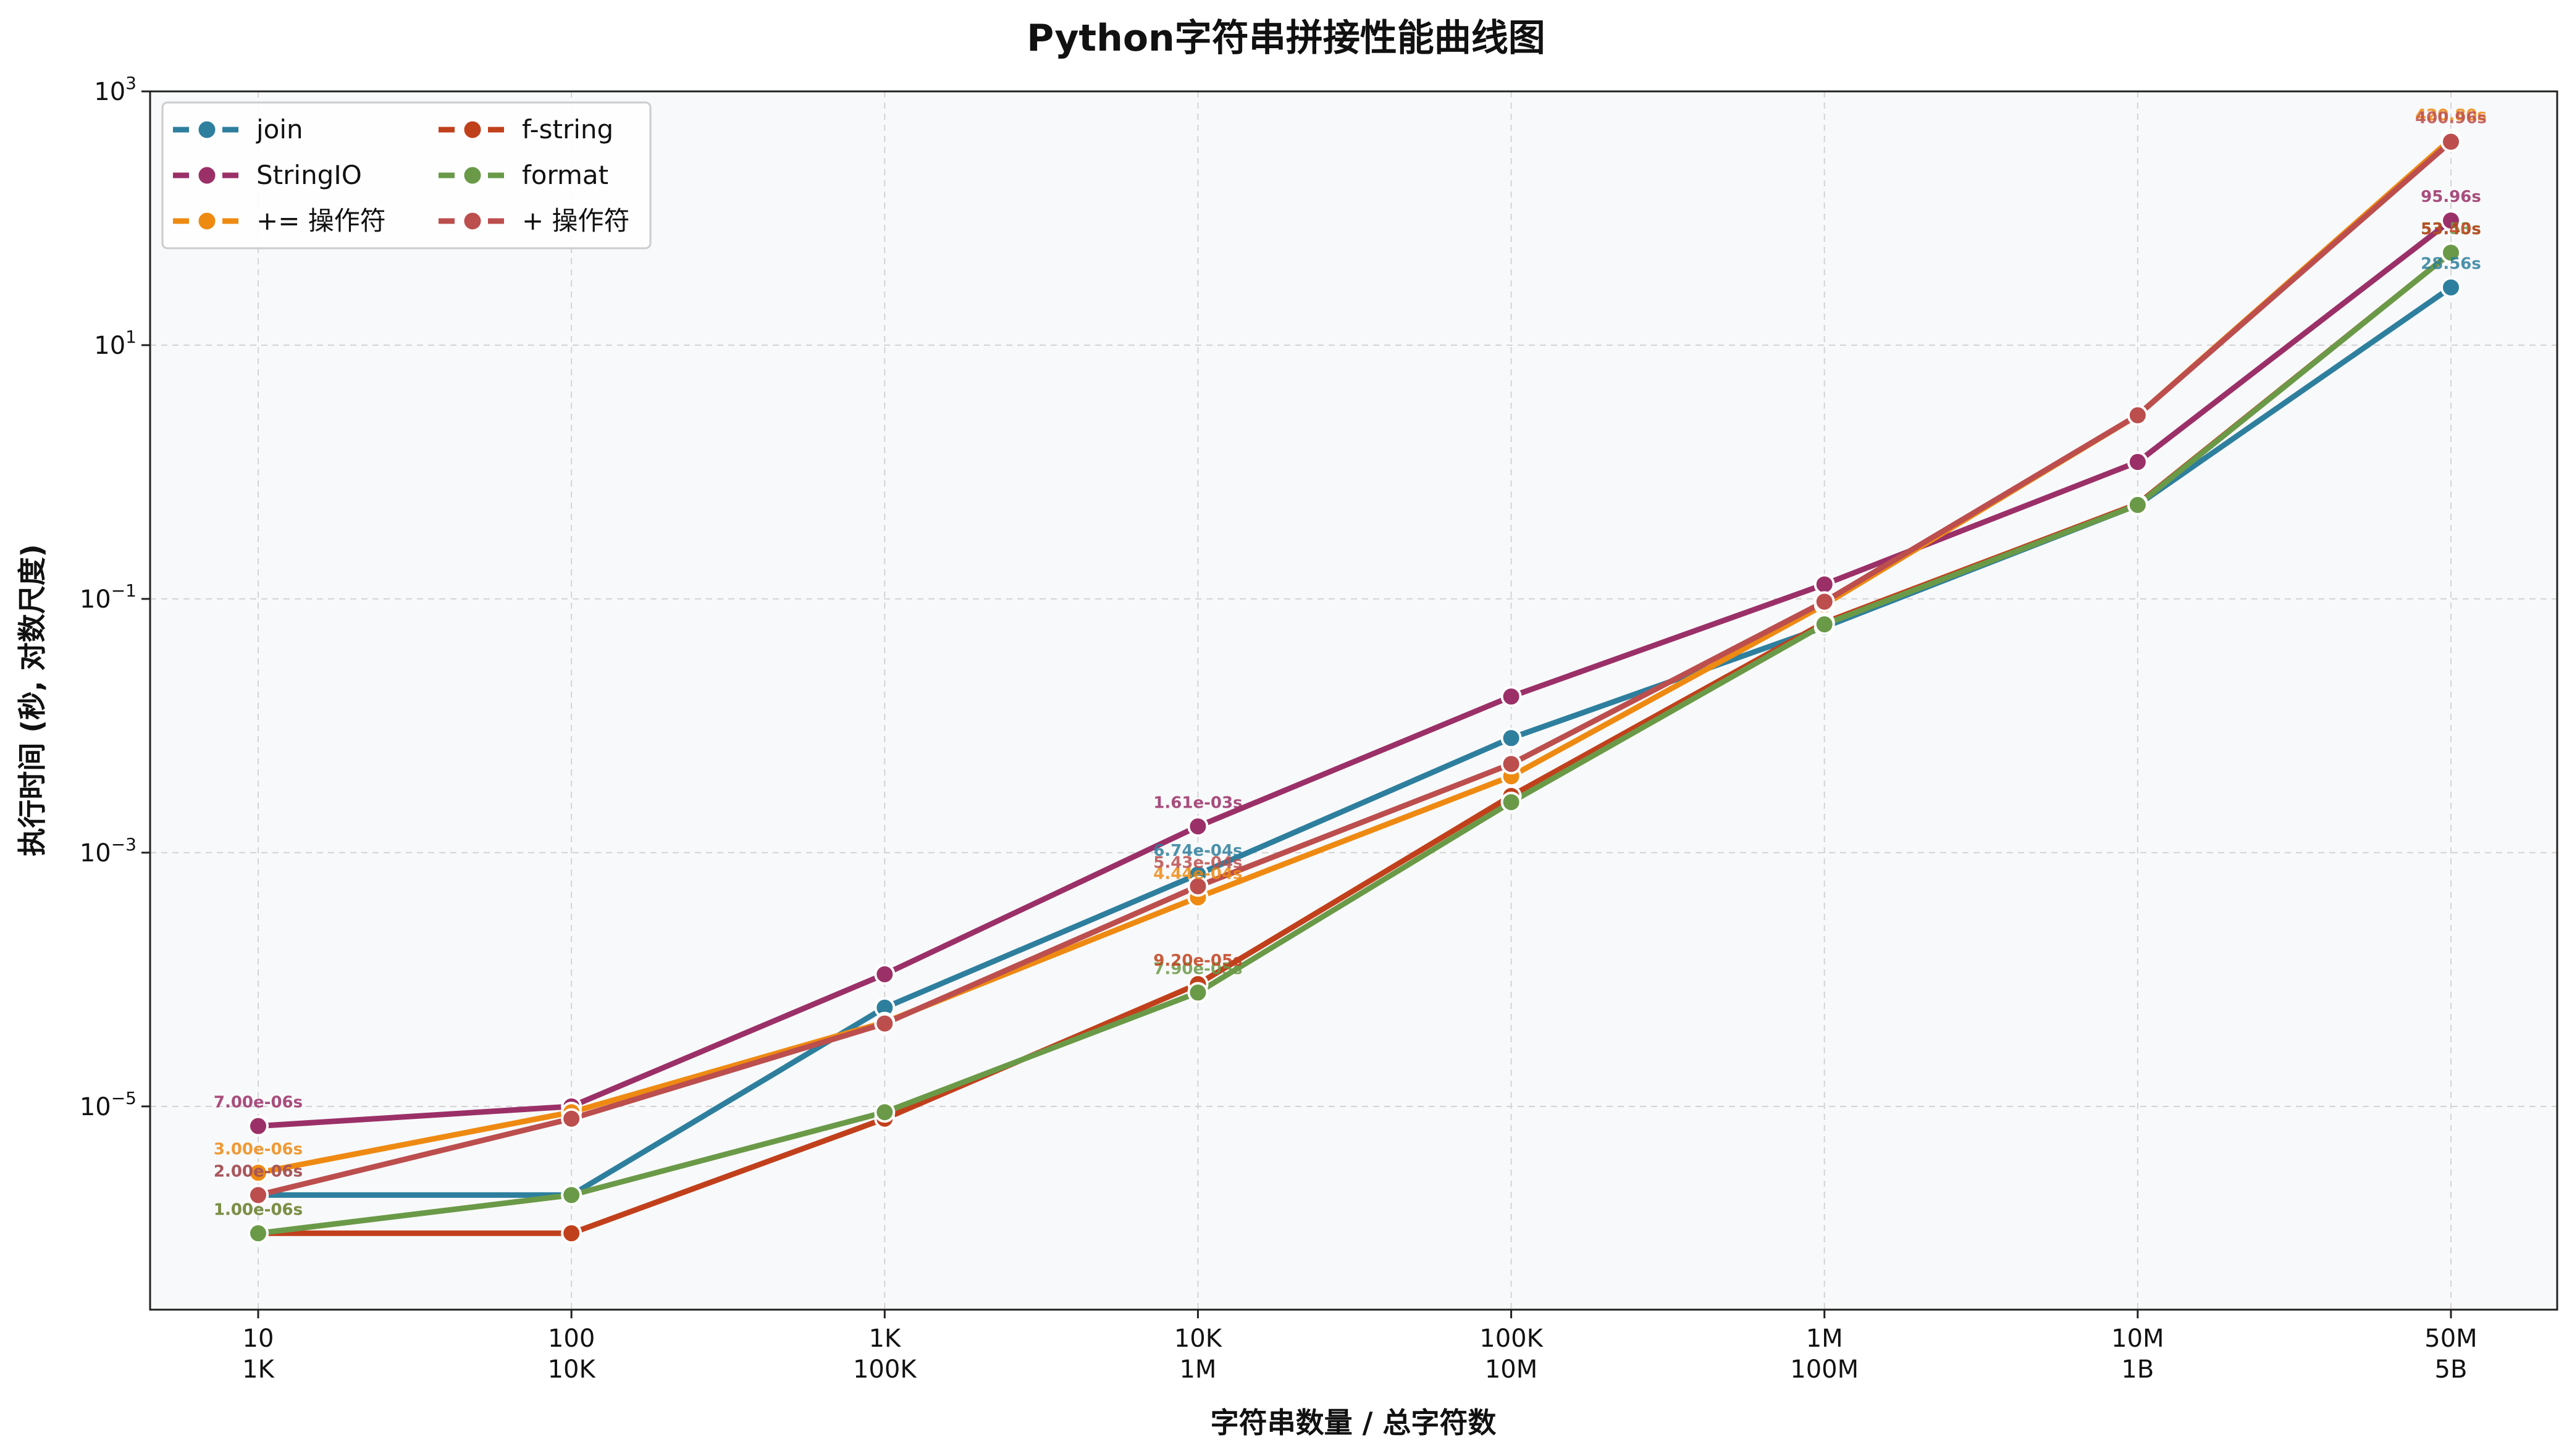  Describe the element at coordinates (1825, 1338) in the screenshot. I see `x-tick-label: 1M` at that location.